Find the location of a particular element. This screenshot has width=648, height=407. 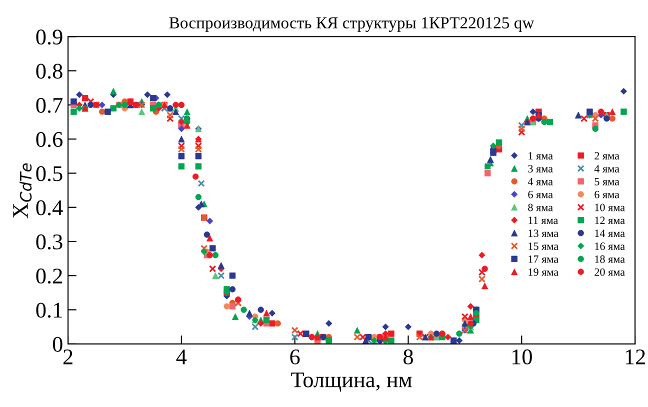

chart-title: Воспроизводимость КЯ структуры 1КРТ220125 qw is located at coordinates (351, 24).